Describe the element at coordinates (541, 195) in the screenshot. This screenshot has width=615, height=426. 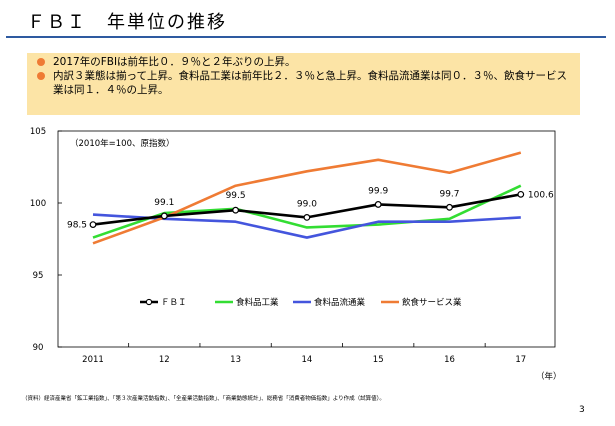
I see `data-label: 100.6` at that location.